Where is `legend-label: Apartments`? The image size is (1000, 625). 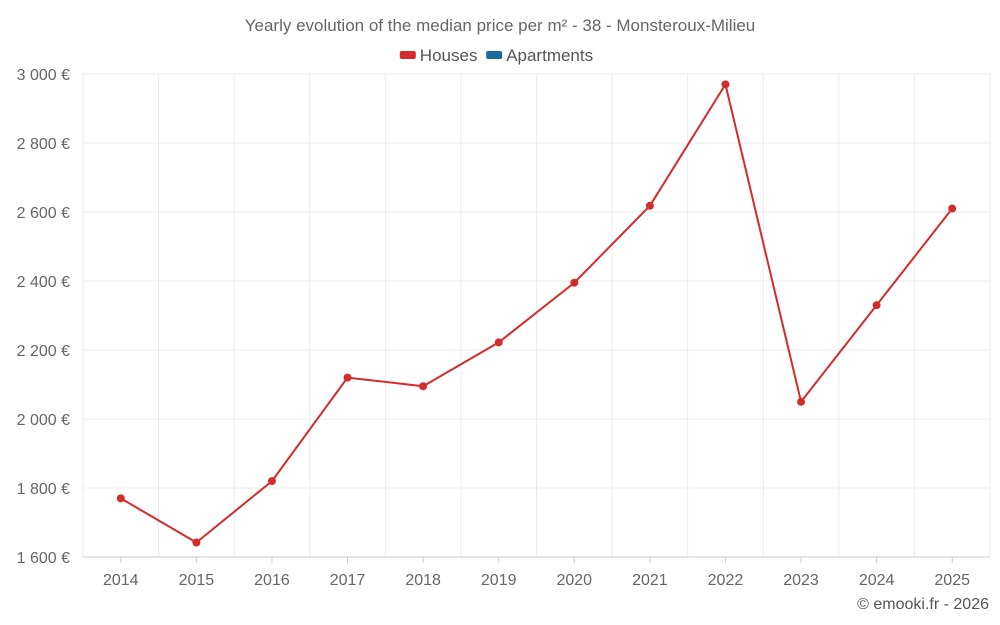 legend-label: Apartments is located at coordinates (549, 55).